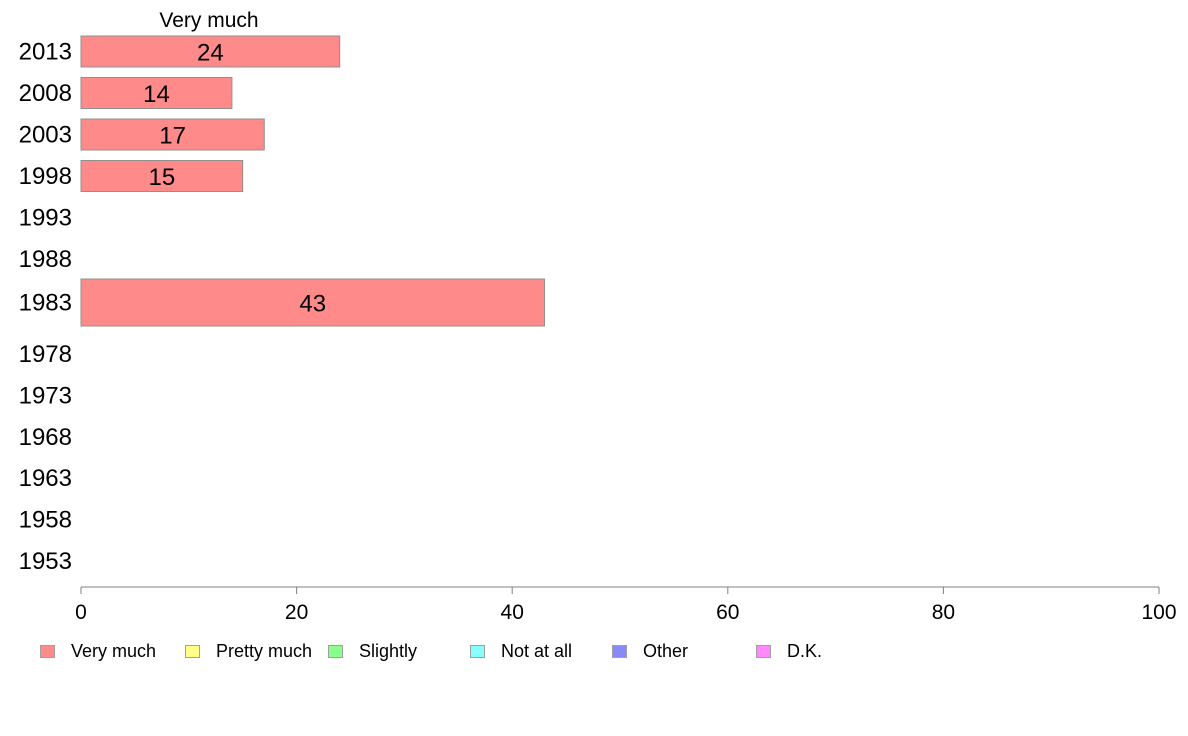 The height and width of the screenshot is (736, 1188). Describe the element at coordinates (1158, 612) in the screenshot. I see `x-tick-label: 100` at that location.